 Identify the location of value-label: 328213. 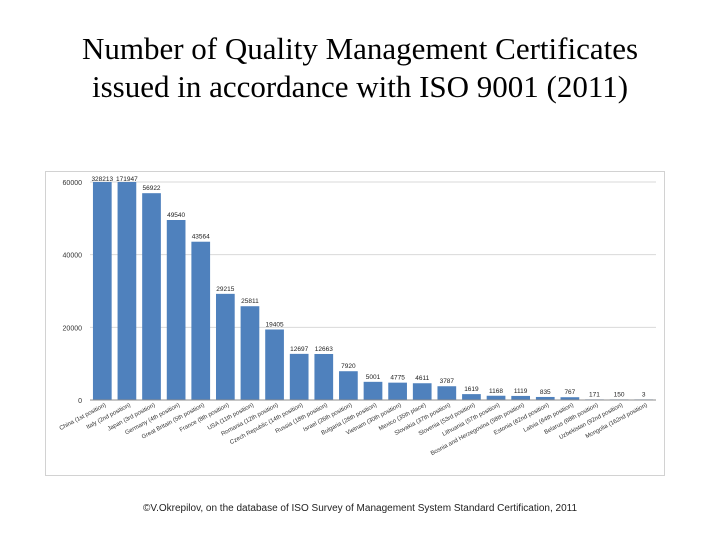
(102, 179).